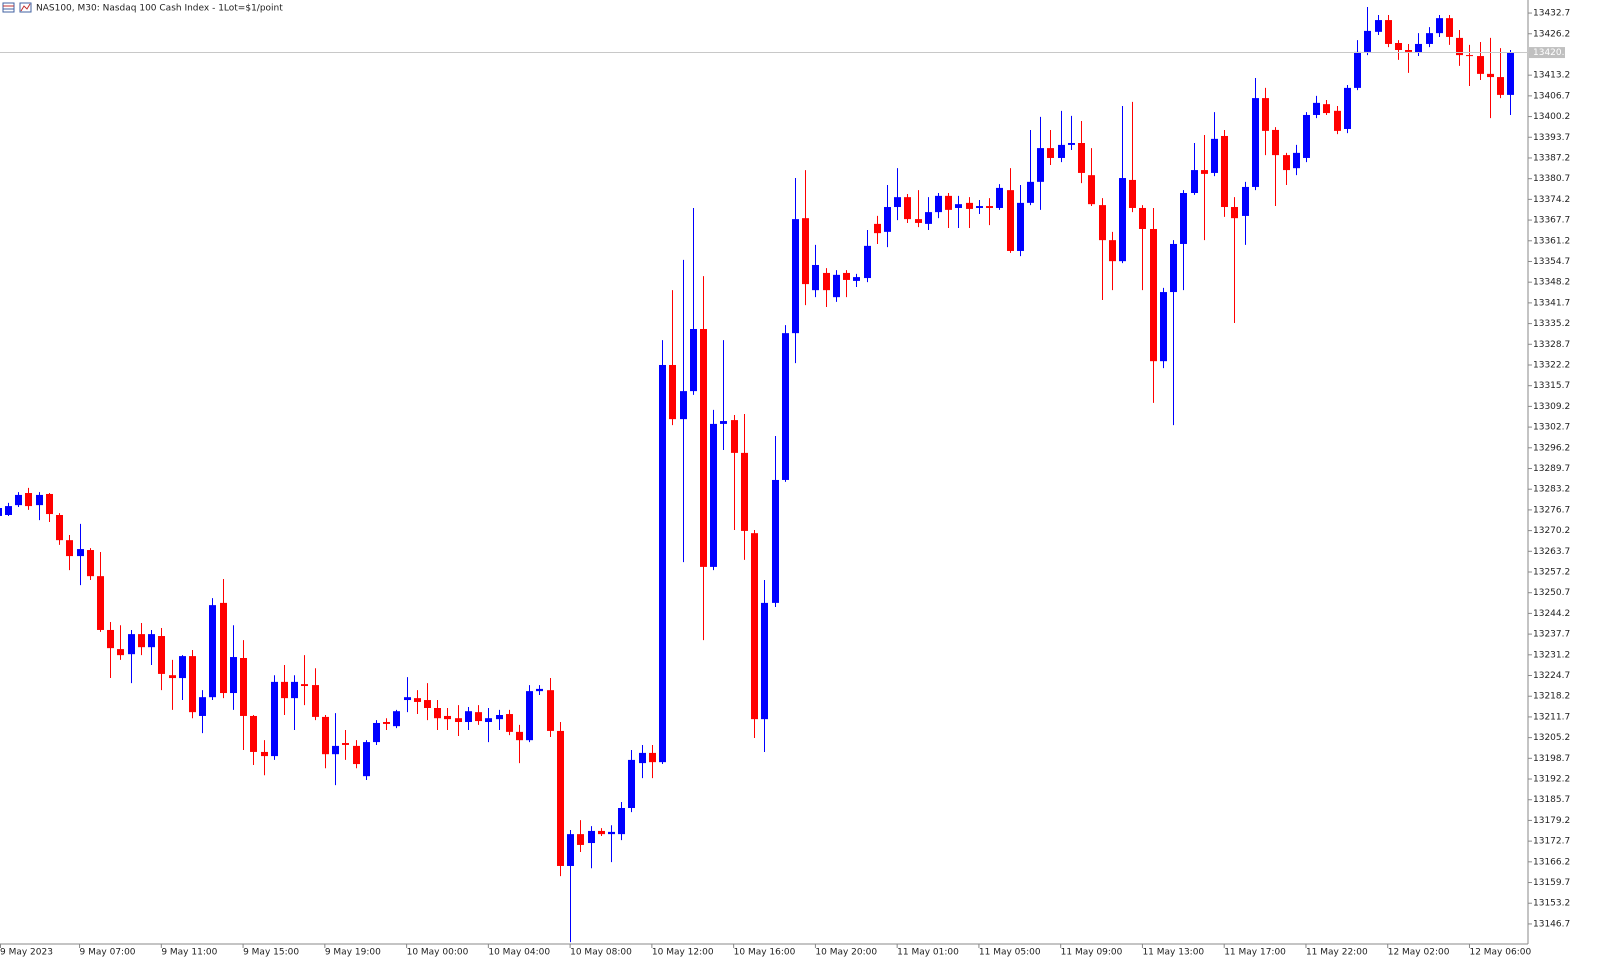  Describe the element at coordinates (765, 953) in the screenshot. I see `x-tick-label: 10 May 16:00` at that location.